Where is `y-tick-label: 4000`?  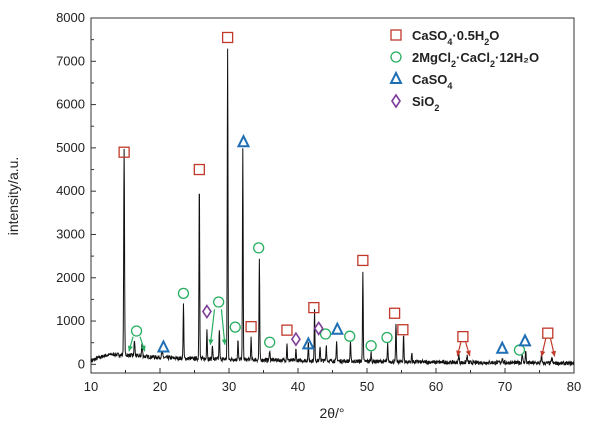 y-tick-label: 4000 is located at coordinates (70, 190).